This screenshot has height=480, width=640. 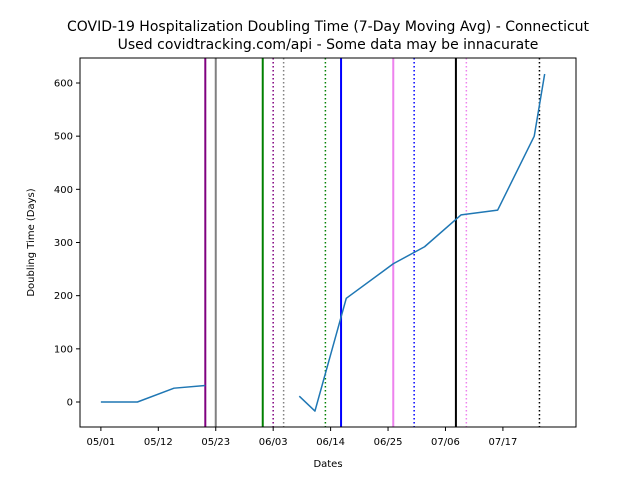 I want to click on x-tick-label: 05/12, so click(x=158, y=442).